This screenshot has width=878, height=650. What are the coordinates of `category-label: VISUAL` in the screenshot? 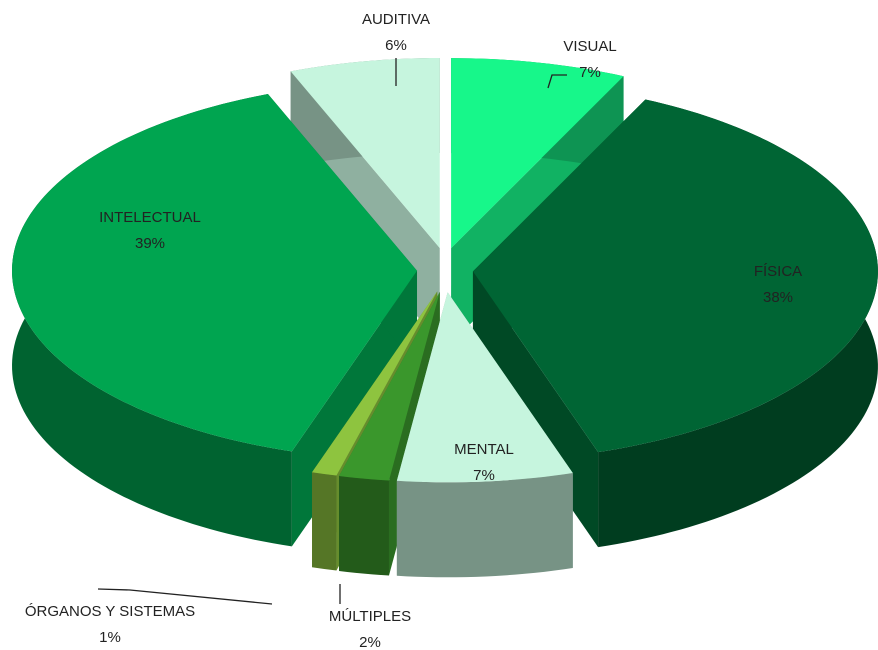 It's located at (589, 46).